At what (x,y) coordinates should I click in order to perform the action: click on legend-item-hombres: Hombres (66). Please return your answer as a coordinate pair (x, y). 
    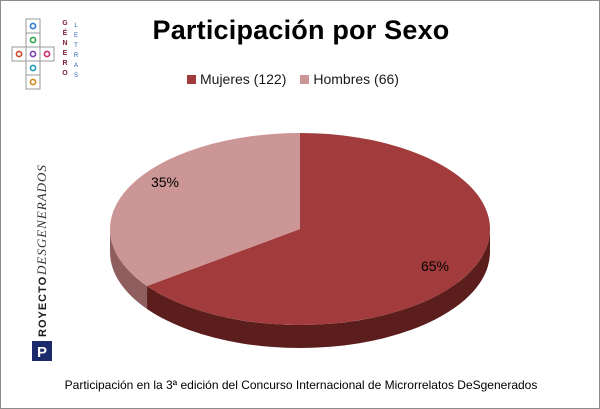
    Looking at the image, I should click on (349, 79).